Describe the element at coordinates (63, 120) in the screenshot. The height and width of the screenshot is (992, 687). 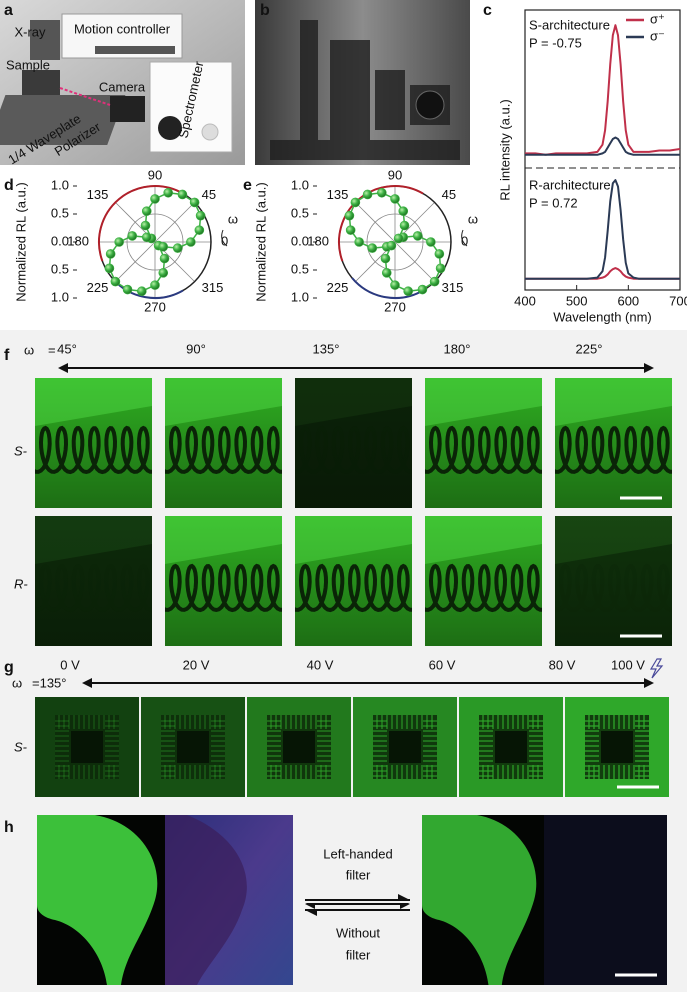
I see `optics-table` at that location.